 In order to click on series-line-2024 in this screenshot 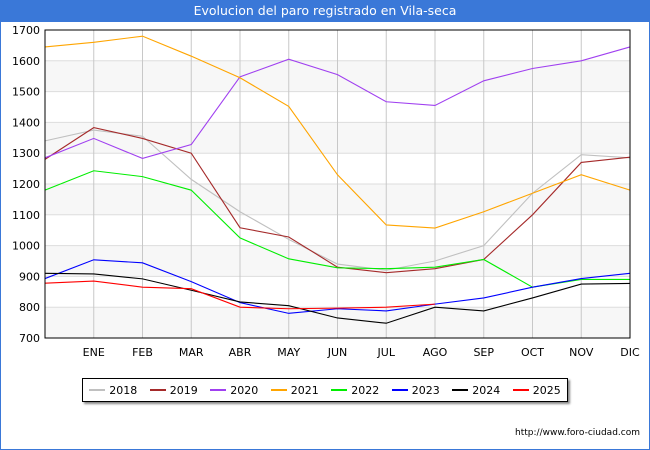, I will do `click(337, 298)`.